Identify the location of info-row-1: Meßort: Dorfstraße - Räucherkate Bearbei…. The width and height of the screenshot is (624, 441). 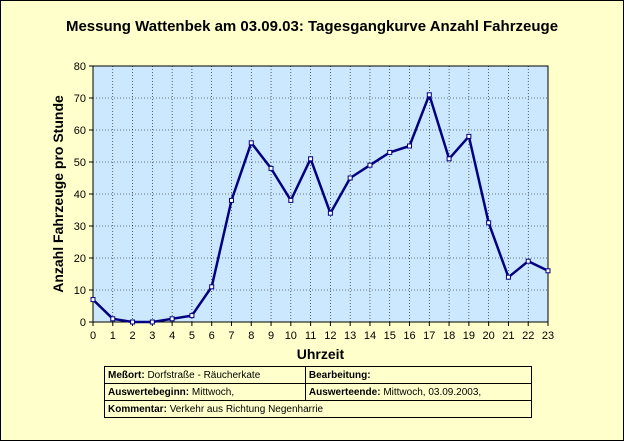
(318, 375).